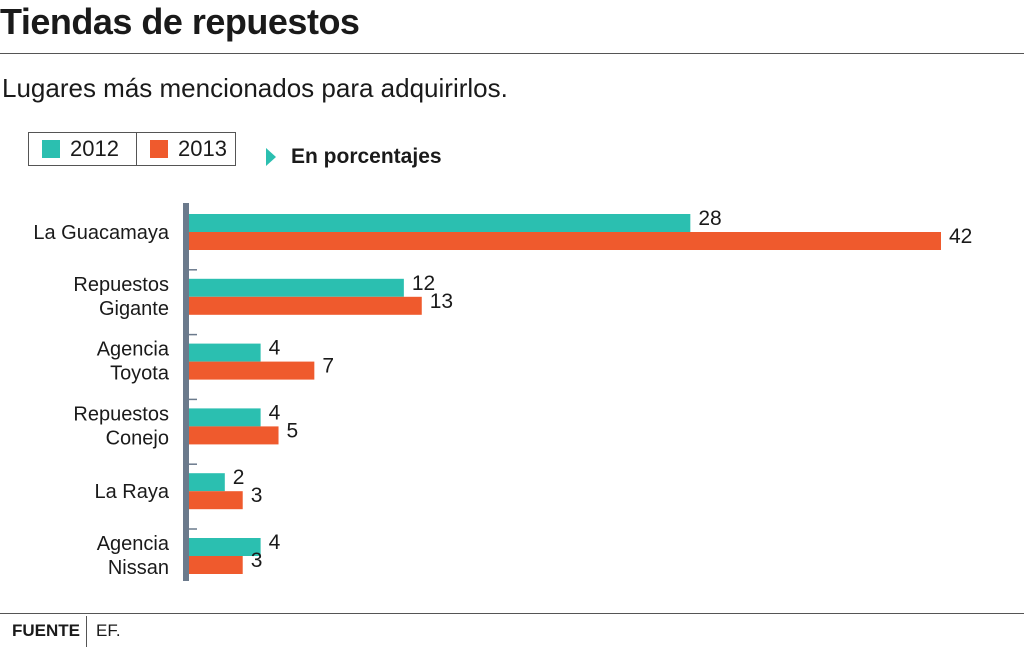 Image resolution: width=1024 pixels, height=647 pixels. What do you see at coordinates (512, 613) in the screenshot?
I see `footer-divider` at bounding box center [512, 613].